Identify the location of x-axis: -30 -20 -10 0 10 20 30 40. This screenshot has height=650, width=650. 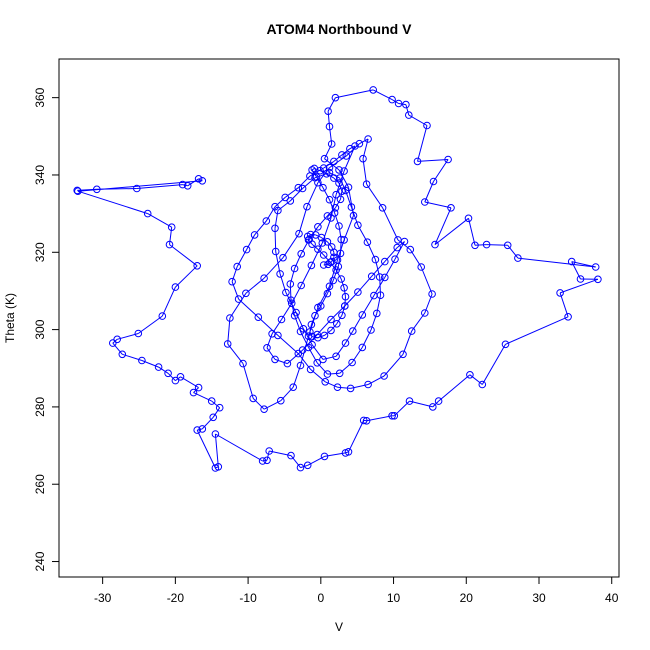
(356, 590).